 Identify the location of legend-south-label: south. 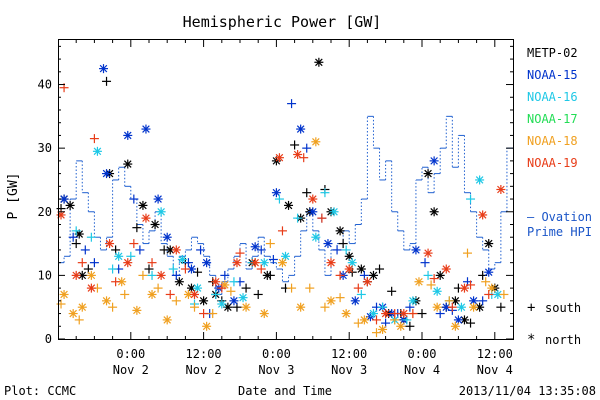
(563, 308).